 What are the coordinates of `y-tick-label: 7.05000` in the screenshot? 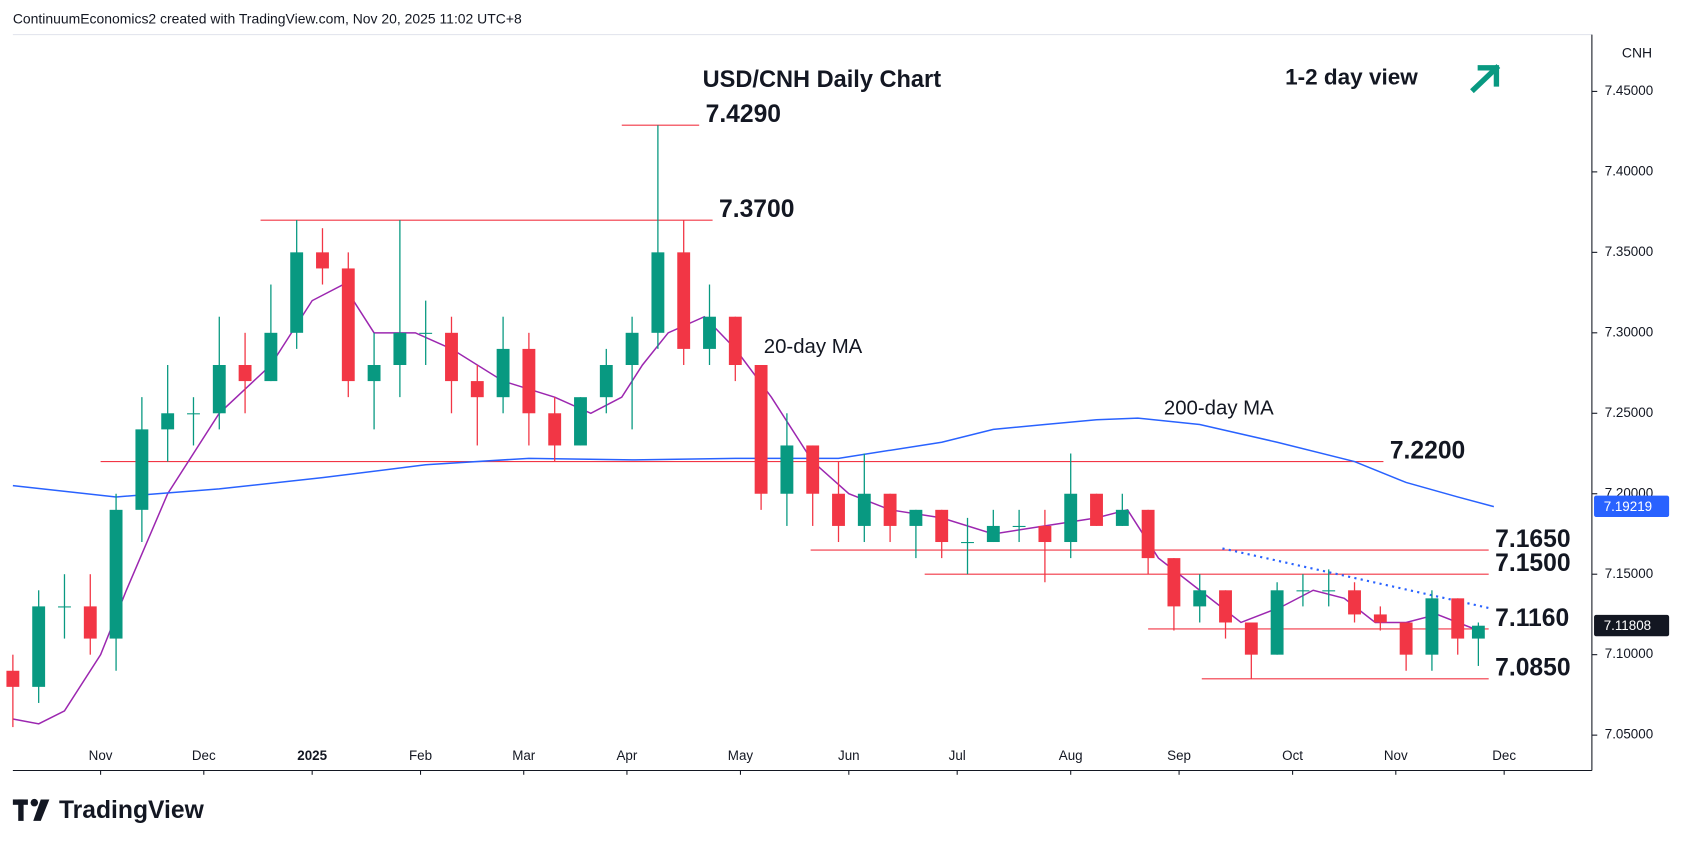 It's located at (1629, 734).